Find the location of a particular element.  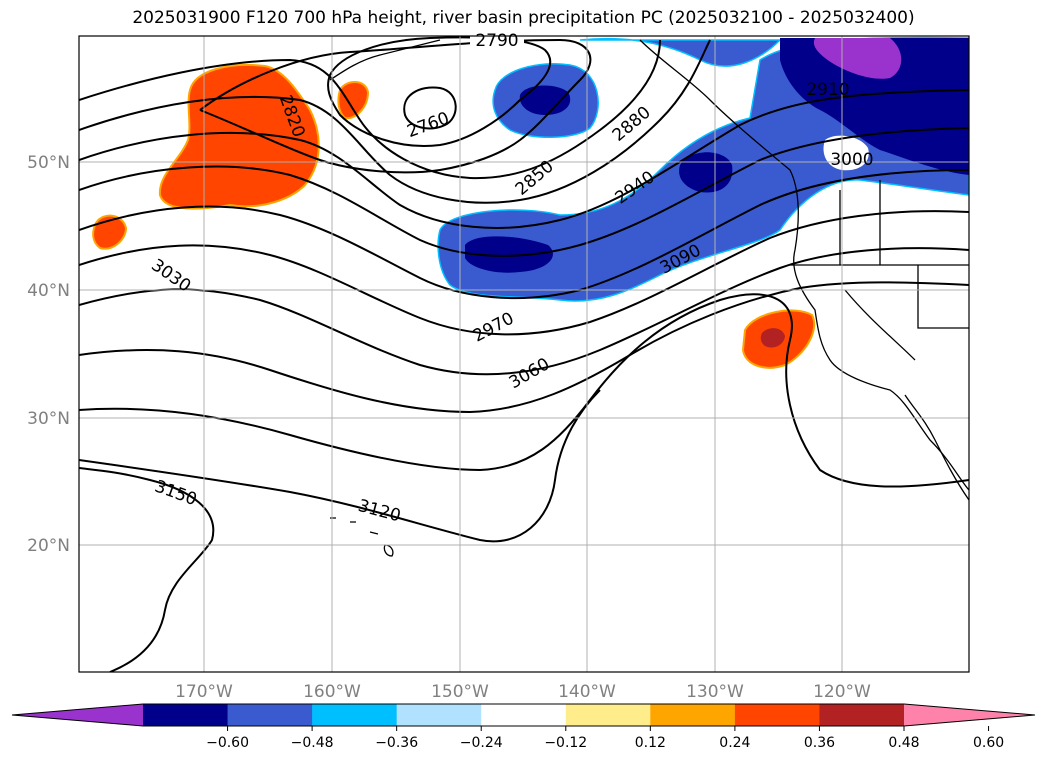

colorbar-extend-low is located at coordinates (77, 715).